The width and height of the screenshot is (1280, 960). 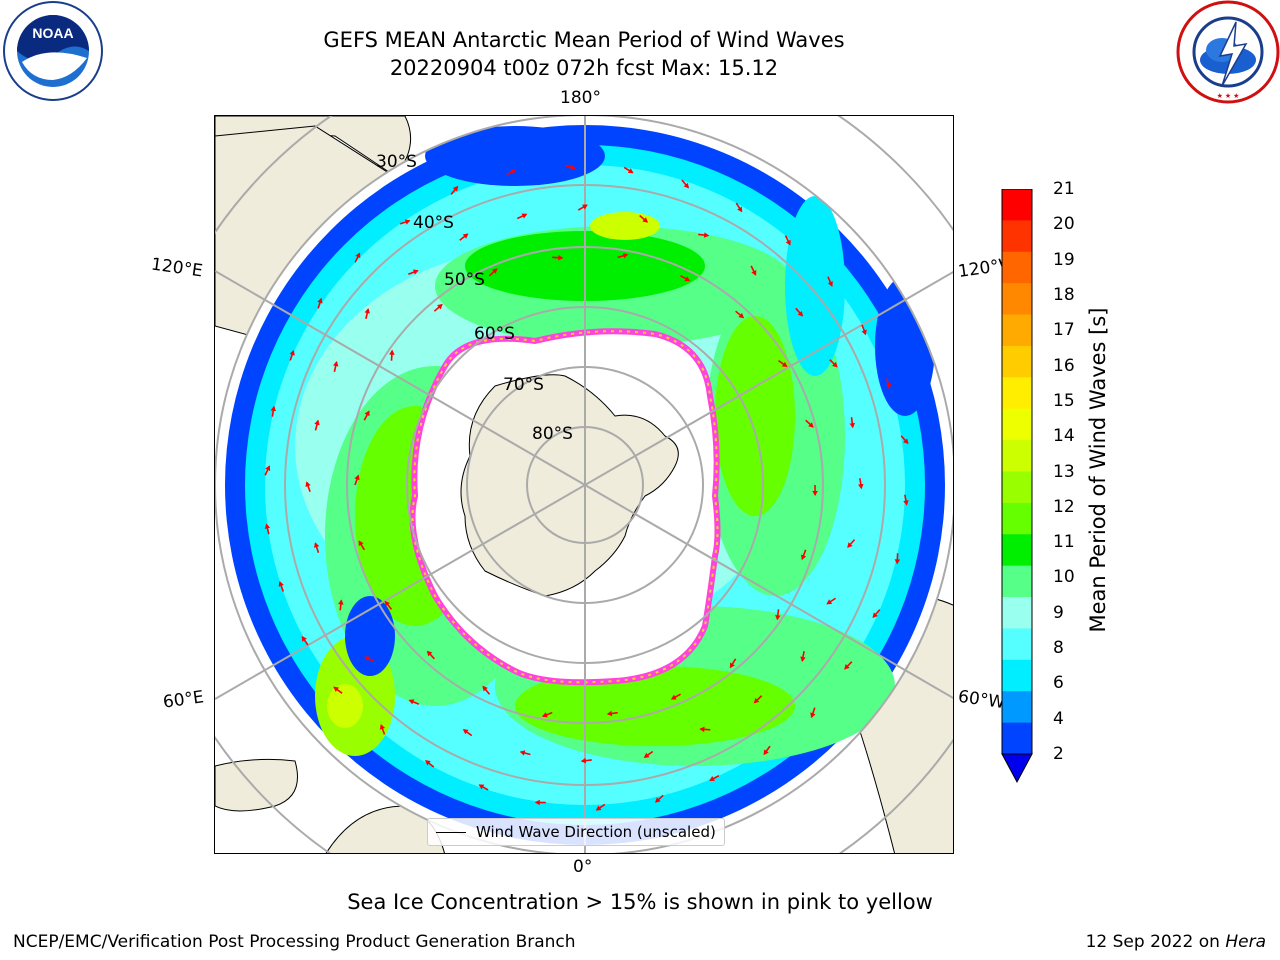 What do you see at coordinates (1064, 189) in the screenshot?
I see `colorbar-tick-label: 21` at bounding box center [1064, 189].